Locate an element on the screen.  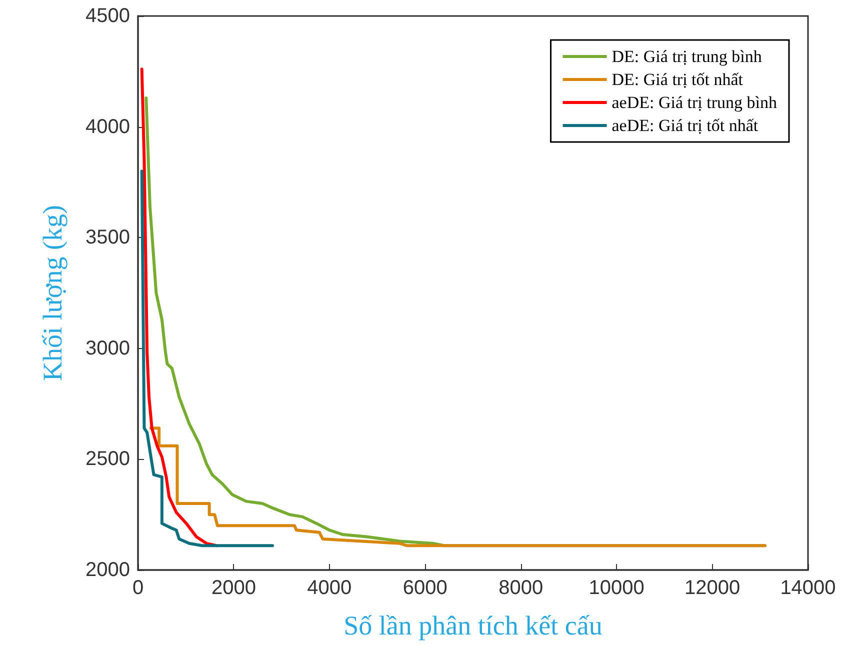
y-tick-label: 2500 is located at coordinates (108, 459).